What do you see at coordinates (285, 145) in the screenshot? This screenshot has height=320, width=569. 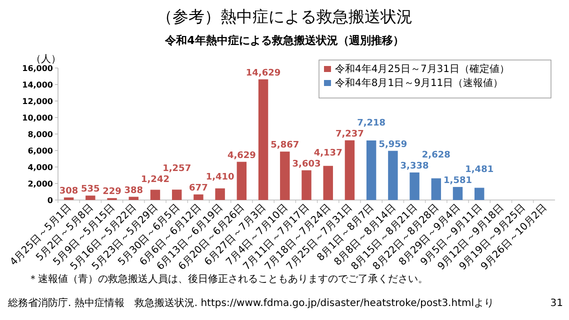 I see `data-label: 5,867` at bounding box center [285, 145].